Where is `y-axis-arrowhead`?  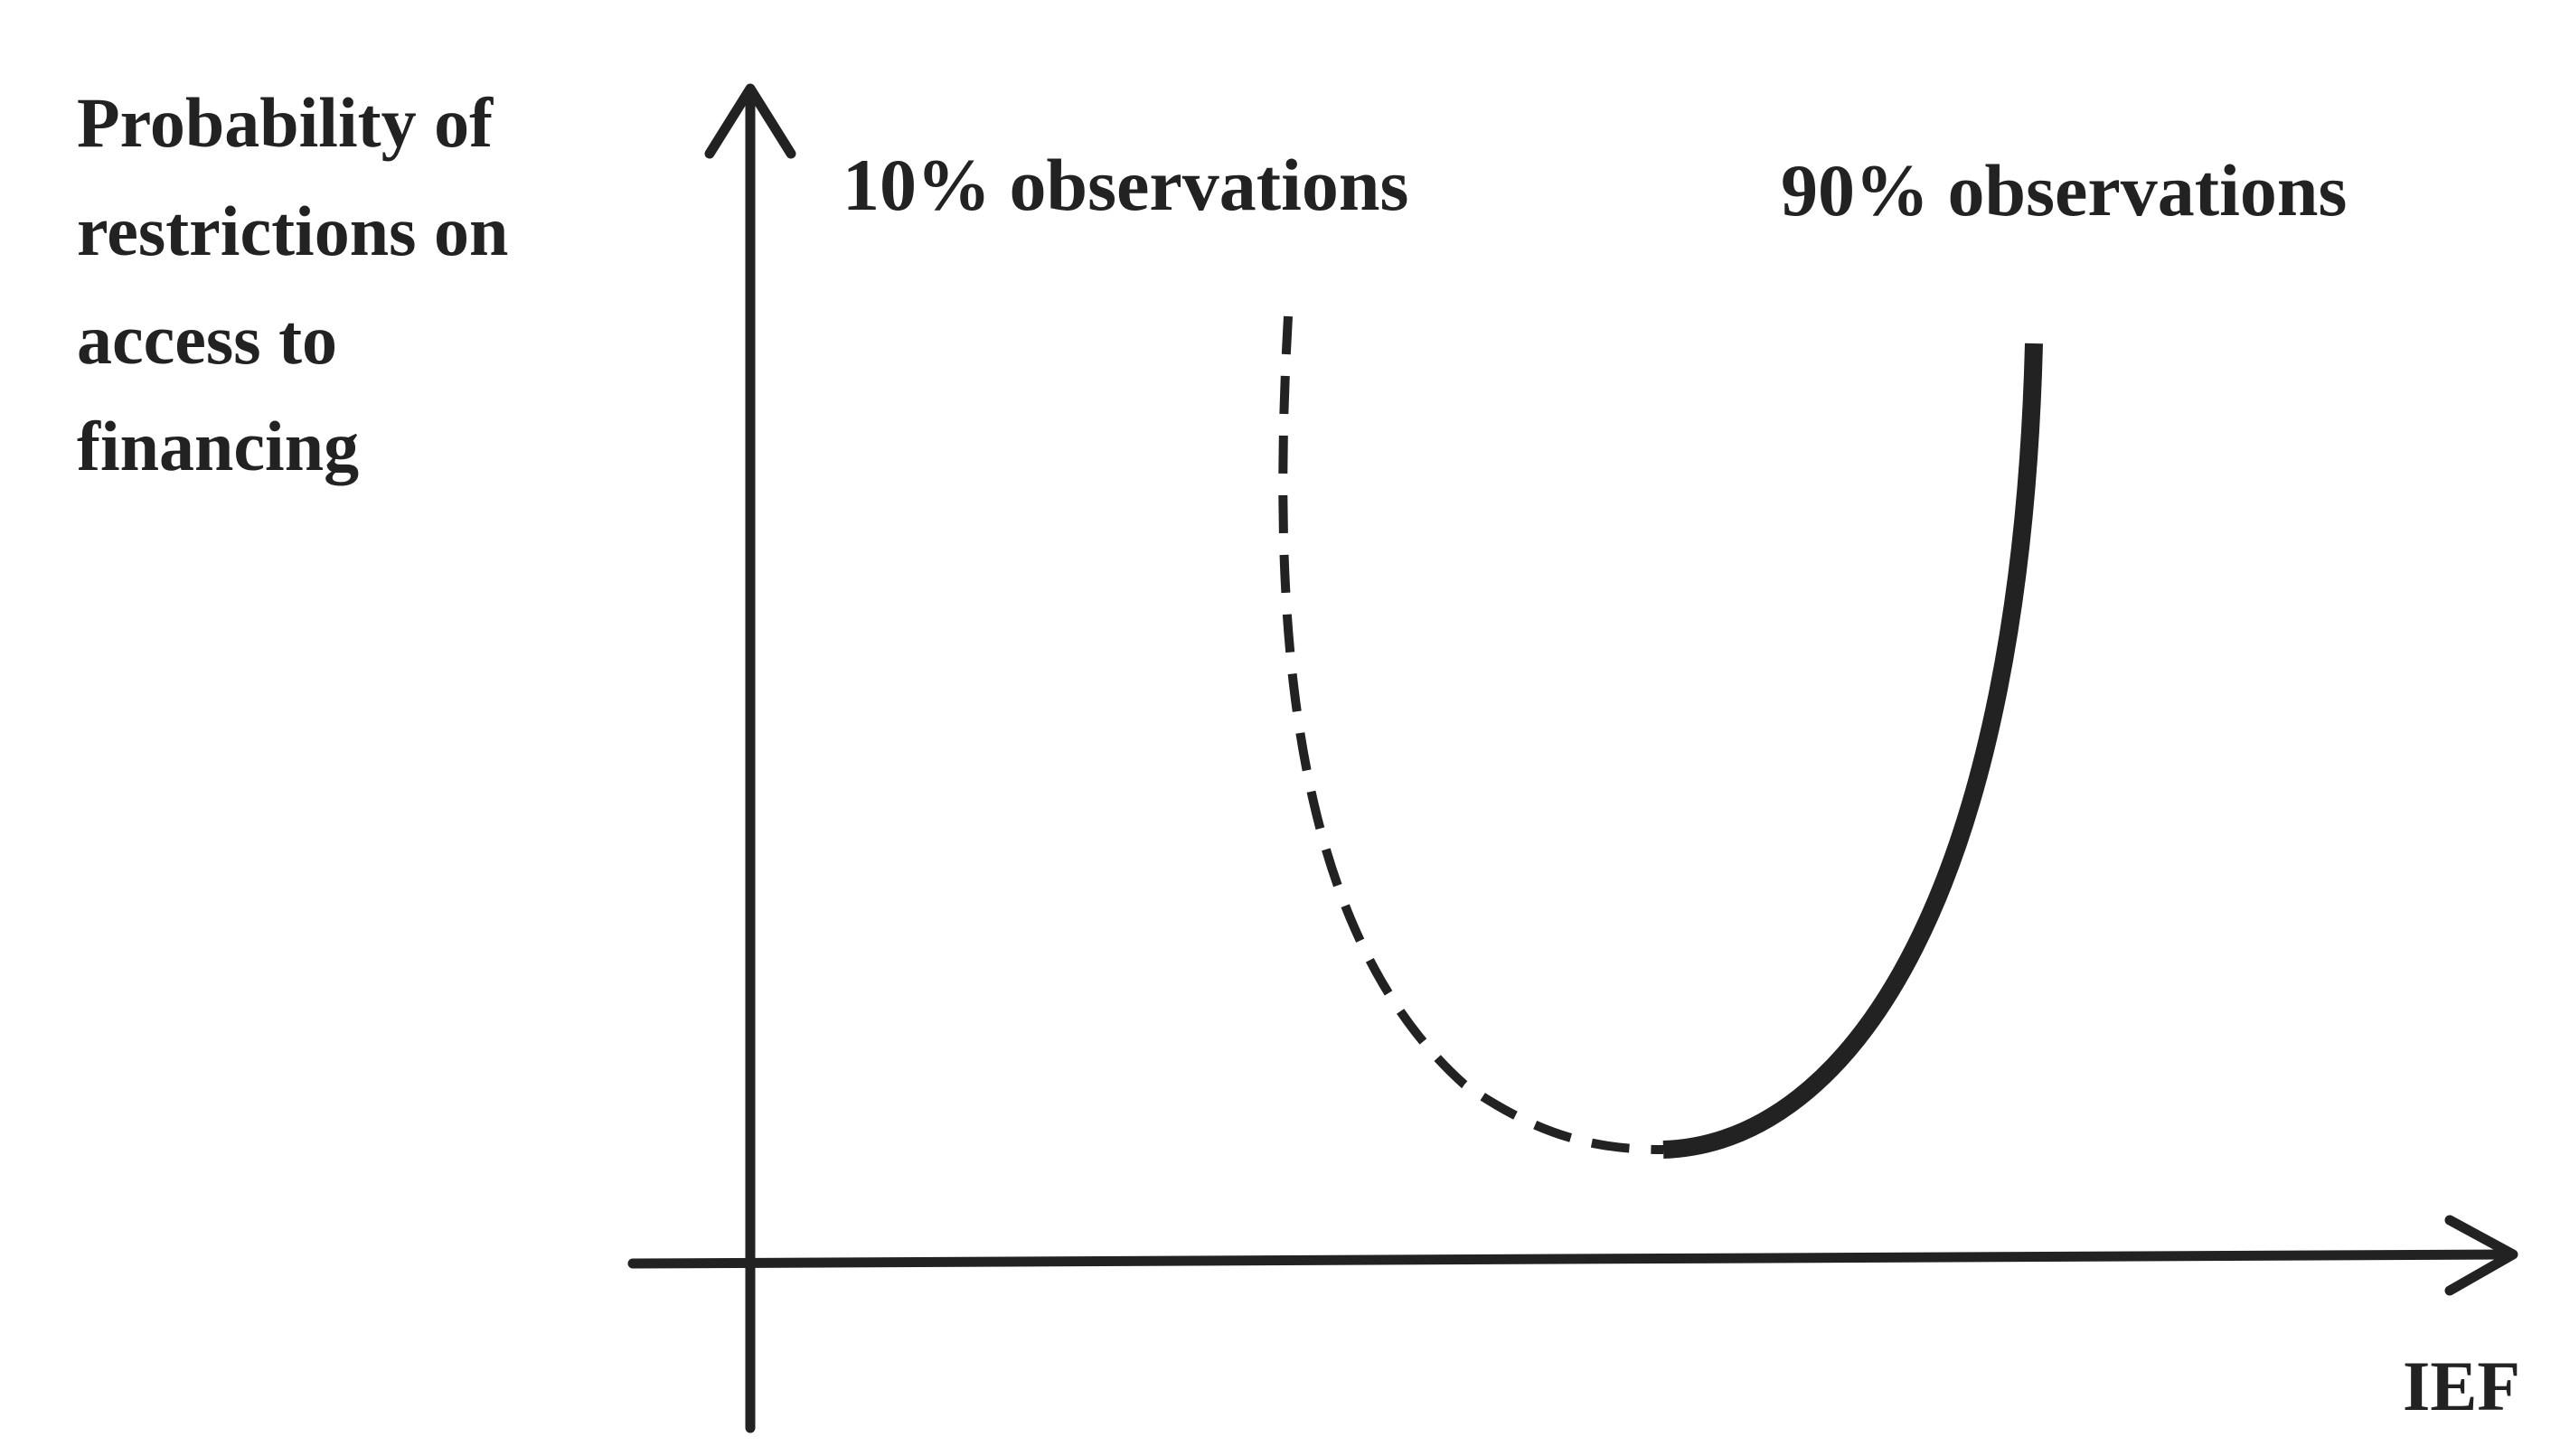 y-axis-arrowhead is located at coordinates (750, 121).